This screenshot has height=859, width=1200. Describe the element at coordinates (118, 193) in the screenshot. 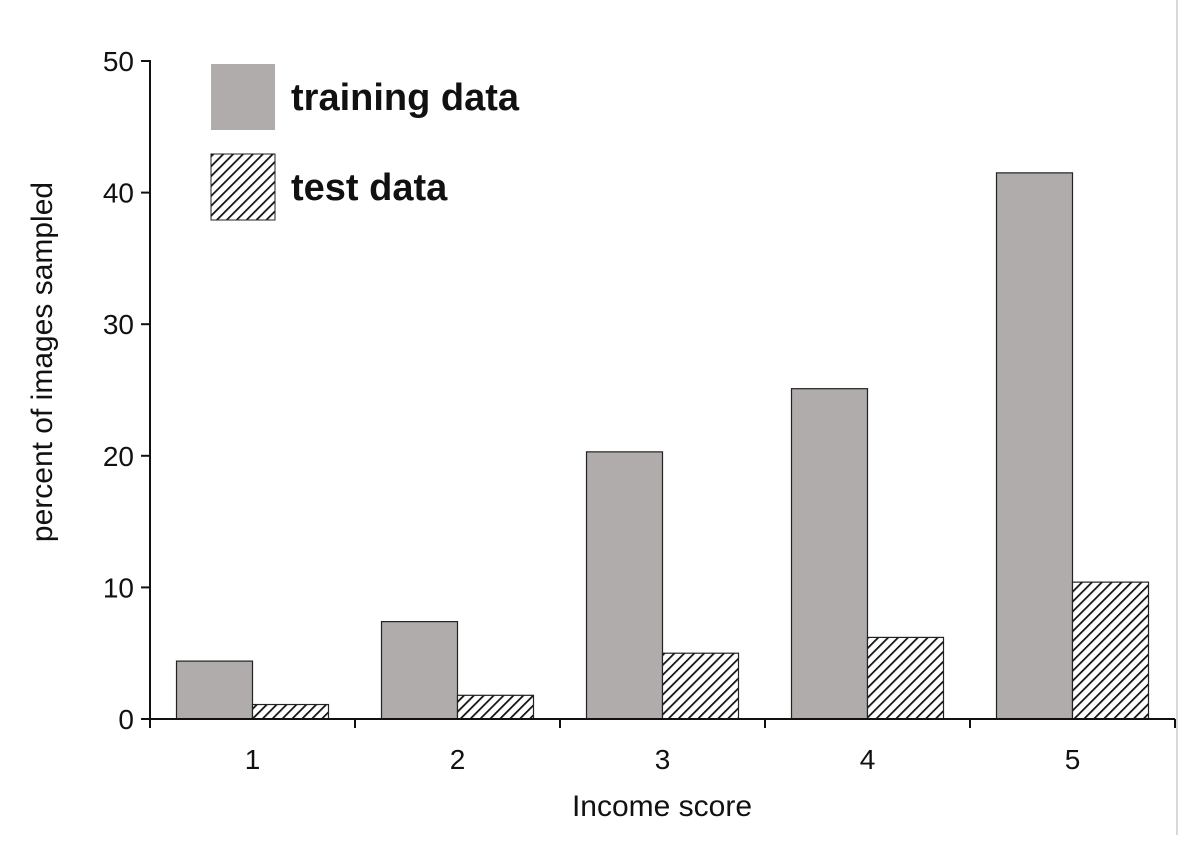

I see `y-tick-label: 40` at that location.